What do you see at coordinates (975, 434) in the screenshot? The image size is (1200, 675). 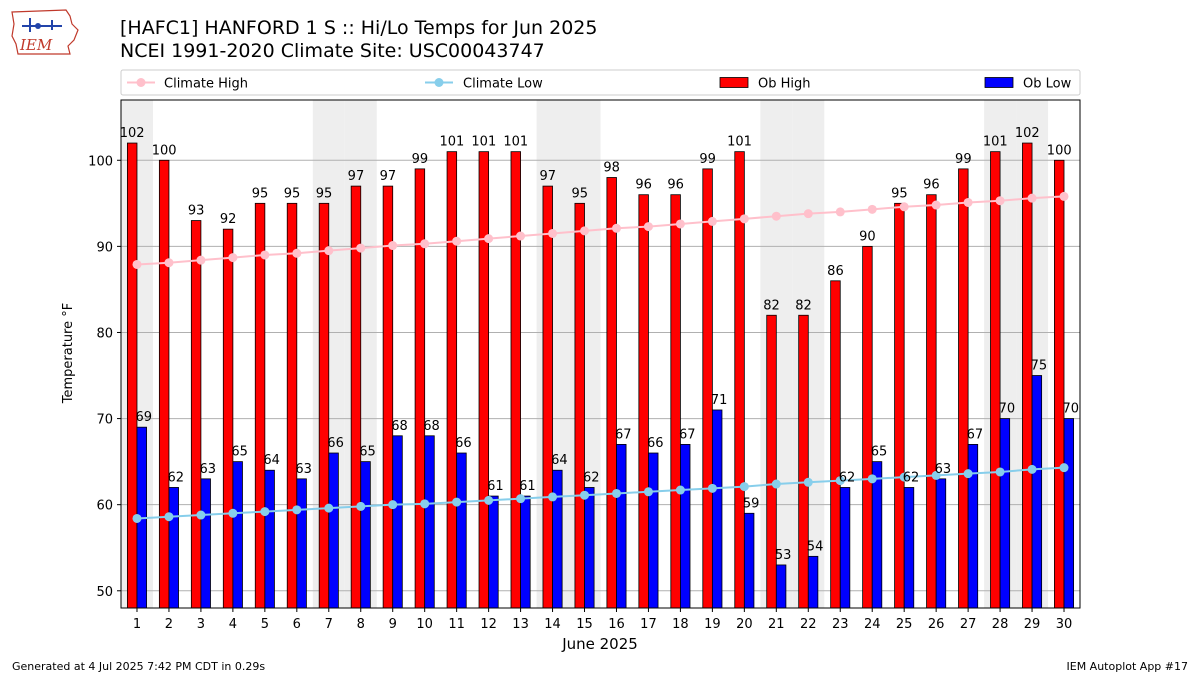 I see `ob-low-label: 67` at bounding box center [975, 434].